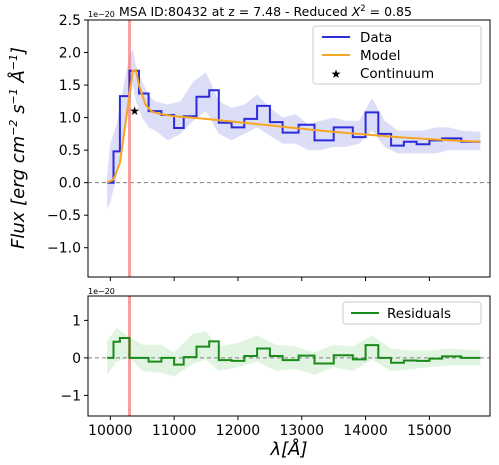 This screenshot has width=499, height=465. I want to click on legend-swatch-continuum-star-icon: ★, so click(336, 74).